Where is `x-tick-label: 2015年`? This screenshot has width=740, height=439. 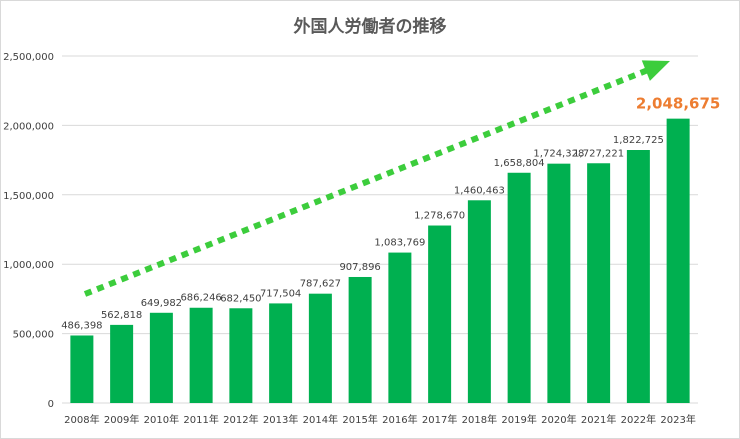 x-tick-label: 2015年 is located at coordinates (359, 419).